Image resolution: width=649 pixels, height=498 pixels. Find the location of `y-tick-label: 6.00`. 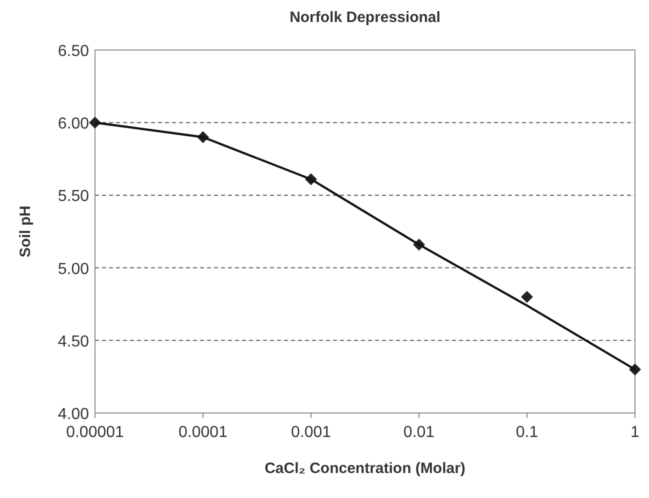

y-tick-label: 6.00 is located at coordinates (74, 124).